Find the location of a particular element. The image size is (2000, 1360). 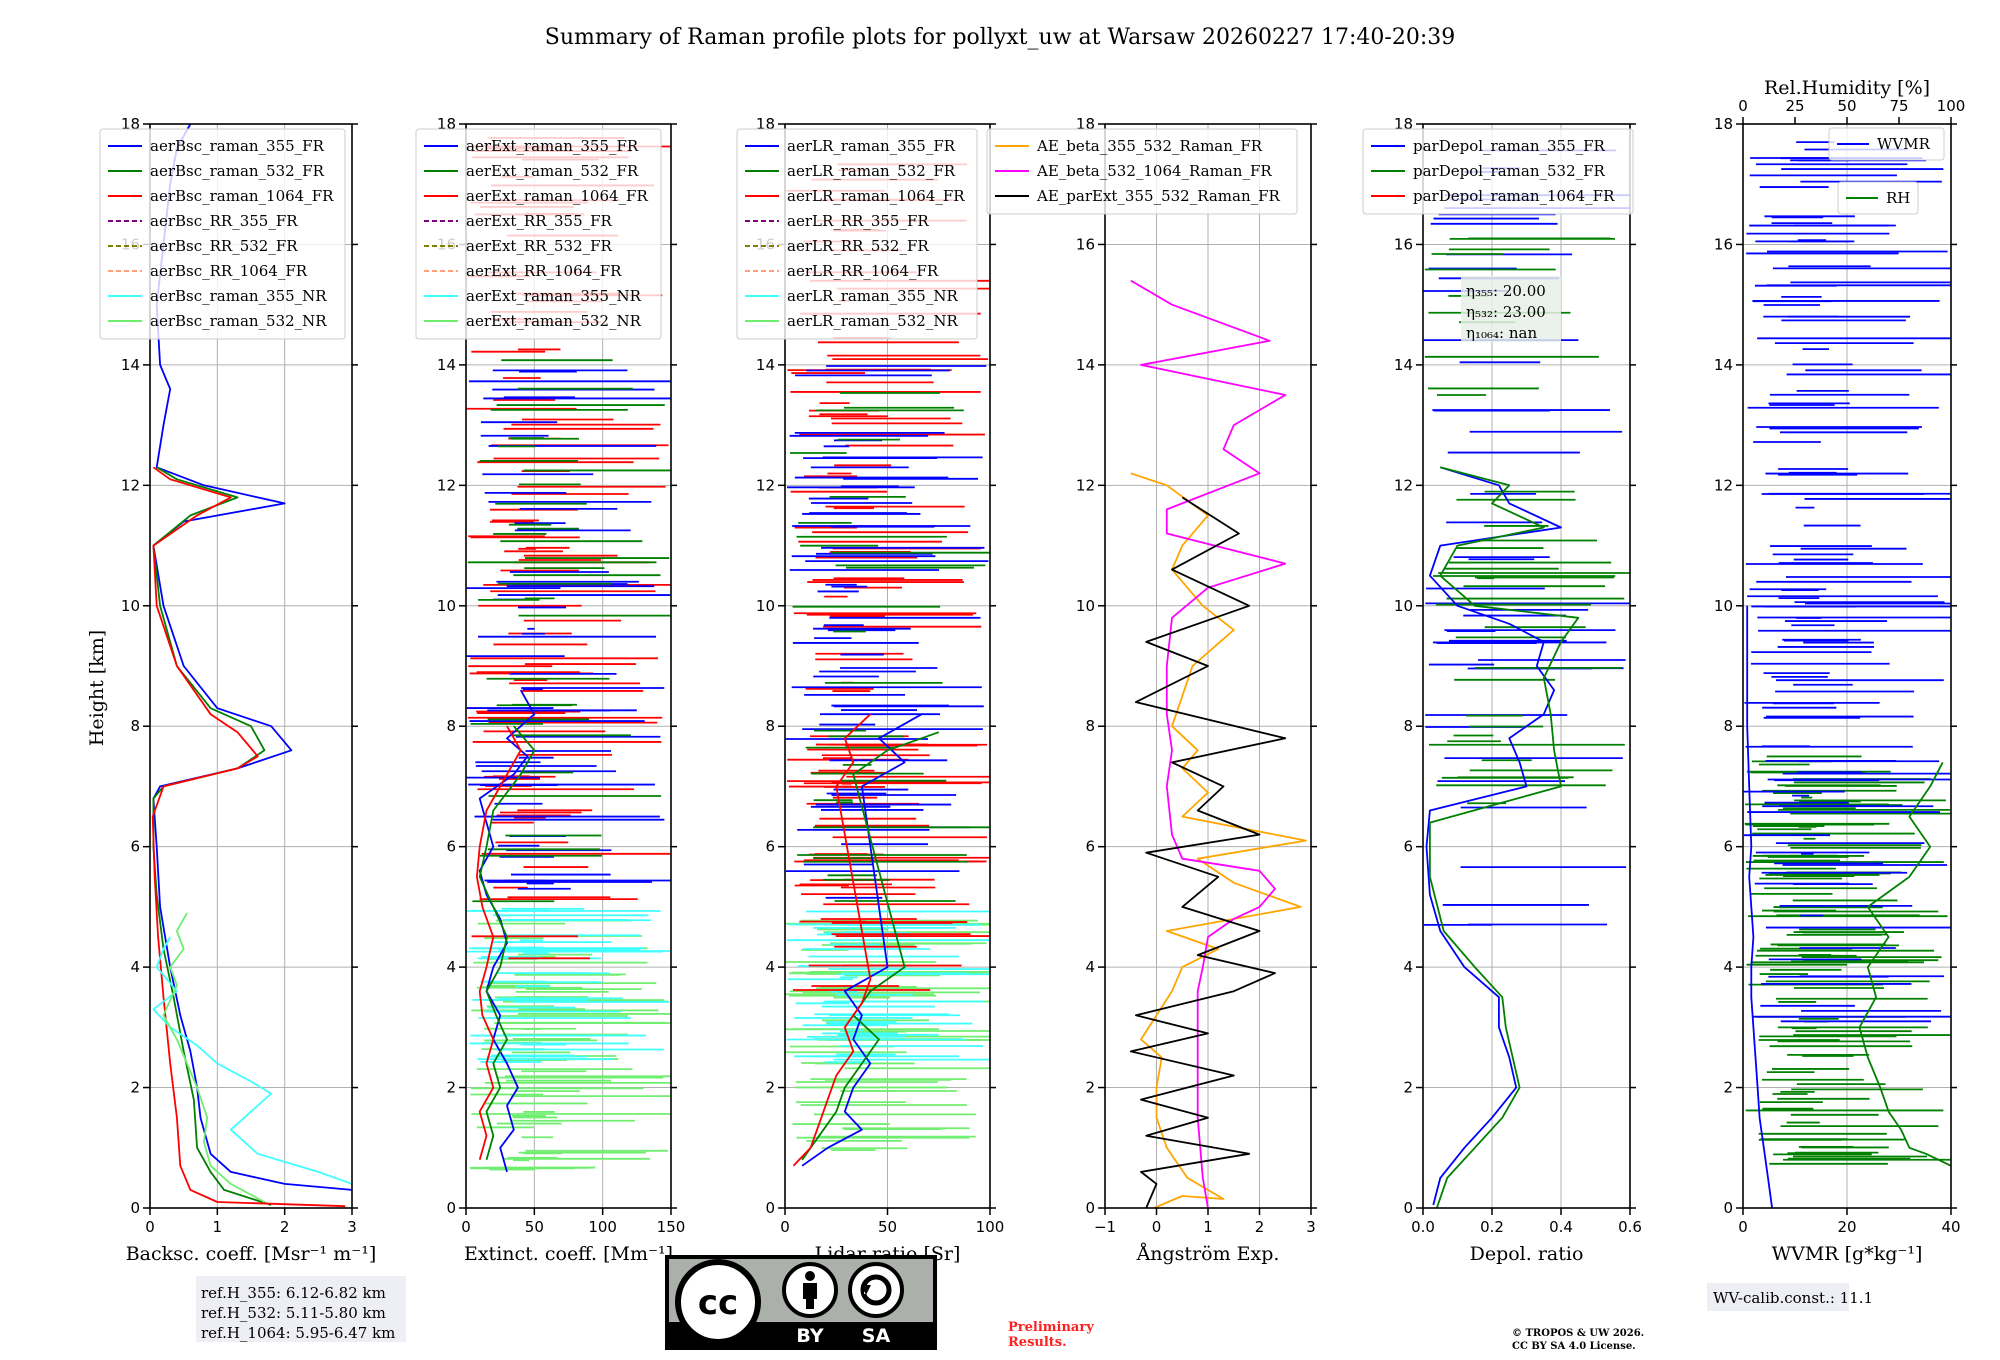

x-tick-label: 3 is located at coordinates (352, 1227).